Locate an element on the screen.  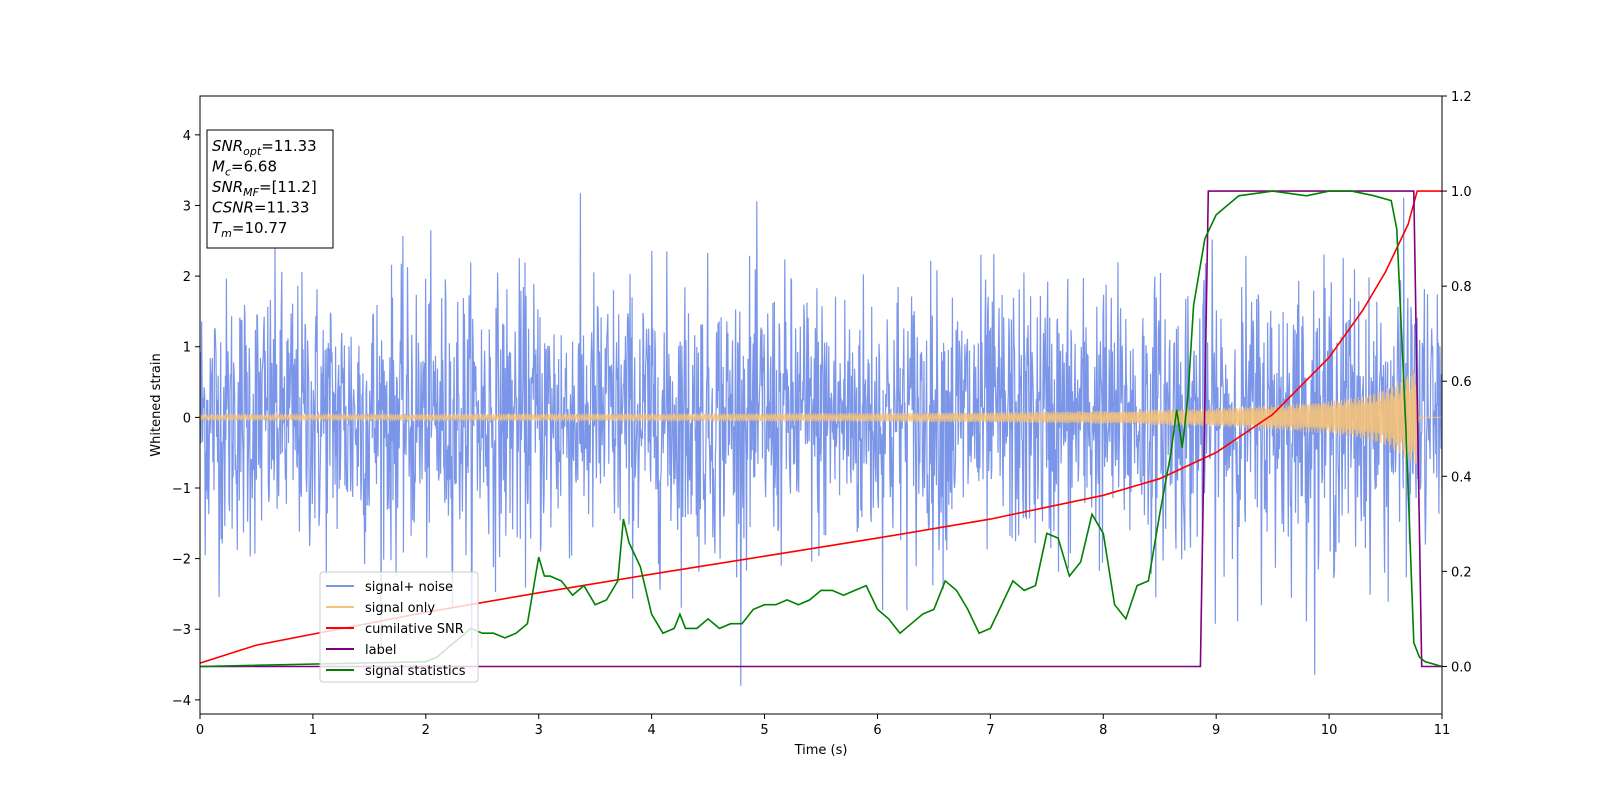
y-tick-label: 1 is located at coordinates (187, 348).